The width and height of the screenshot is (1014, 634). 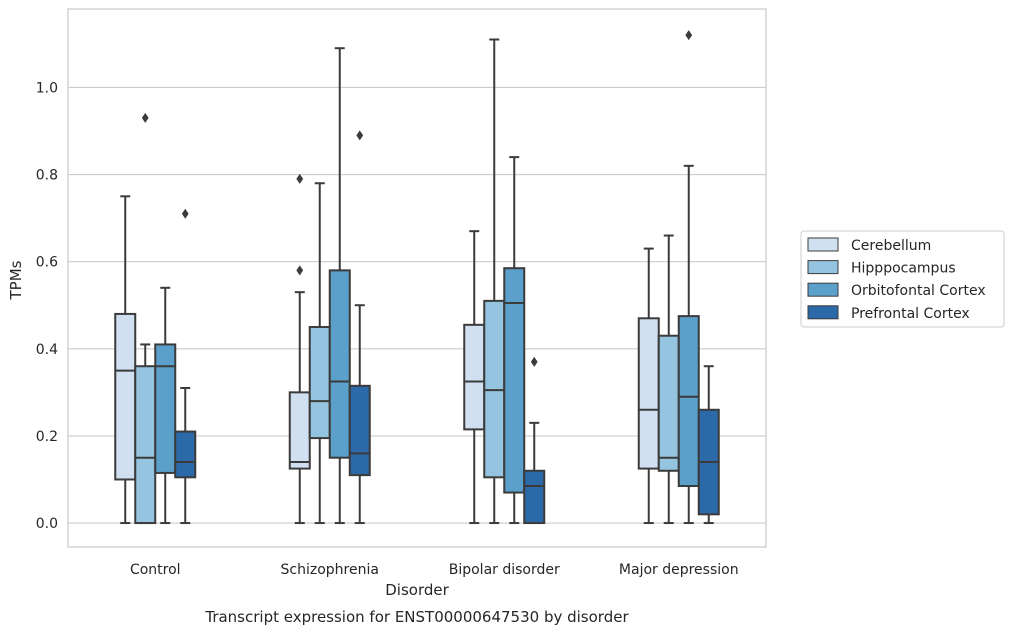 I want to click on legend-item-hipppocampus: Hipppocampus, so click(x=881, y=268).